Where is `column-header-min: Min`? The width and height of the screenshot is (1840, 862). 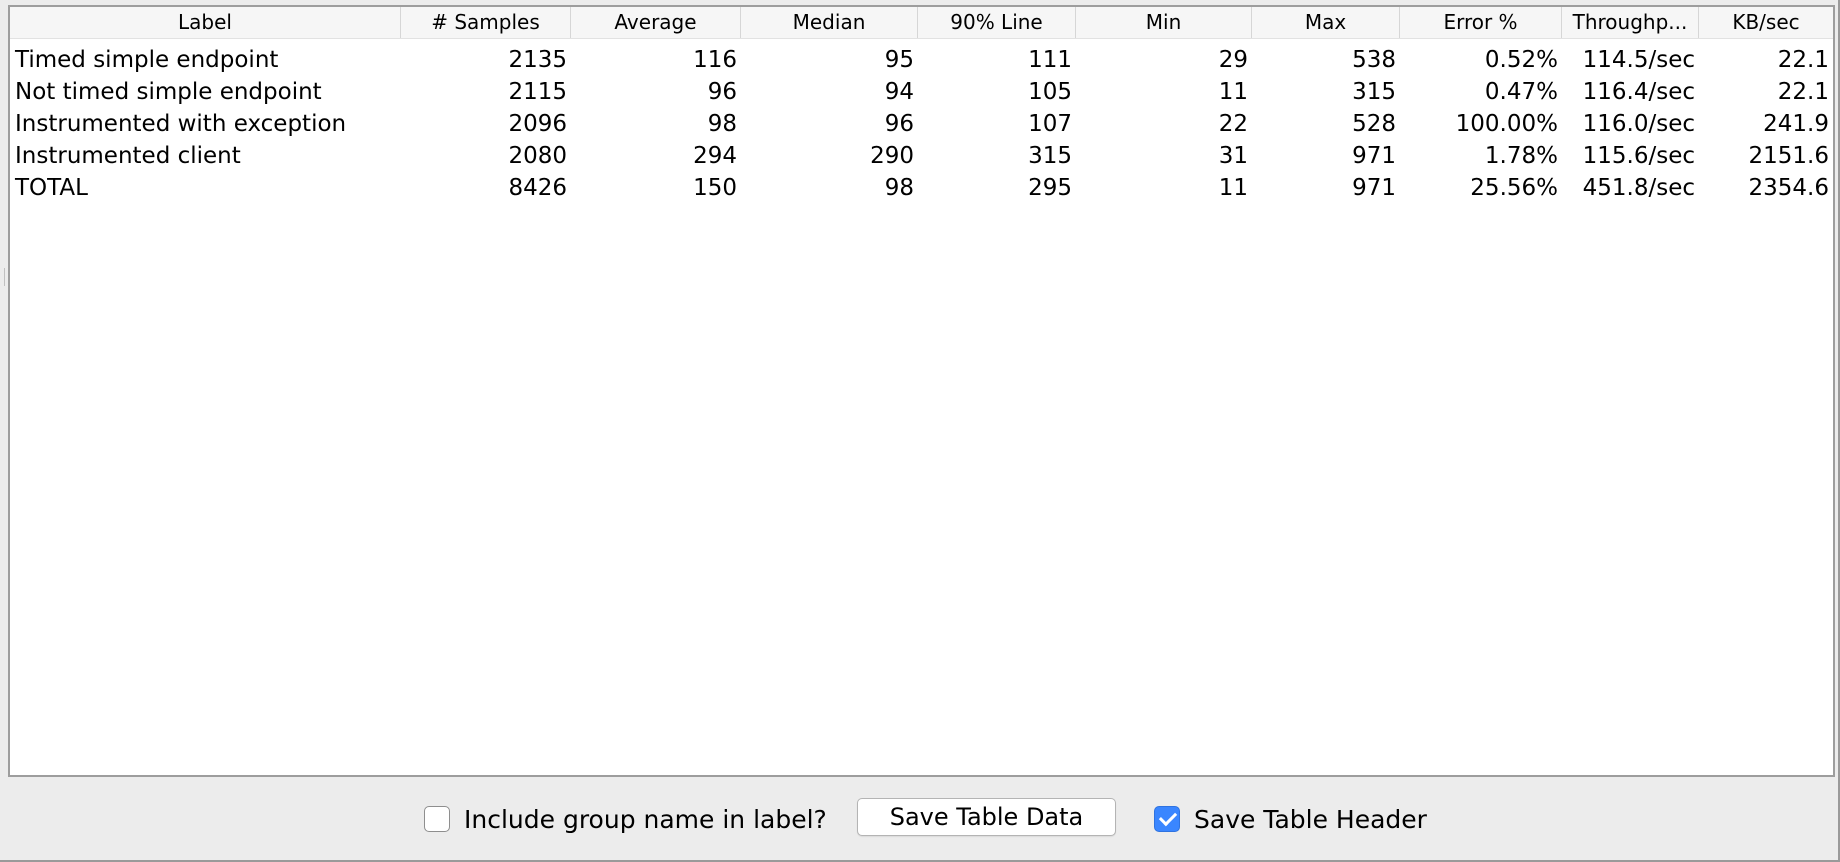
column-header-min: Min is located at coordinates (1164, 22).